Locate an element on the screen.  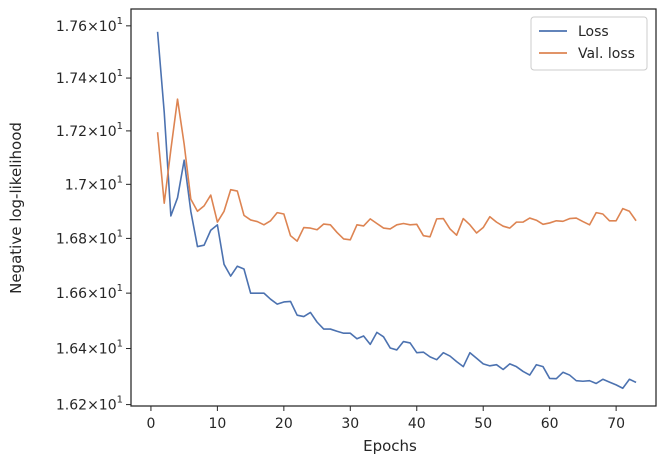
y-tick-mantissa: 1.72 is located at coordinates (71, 132).